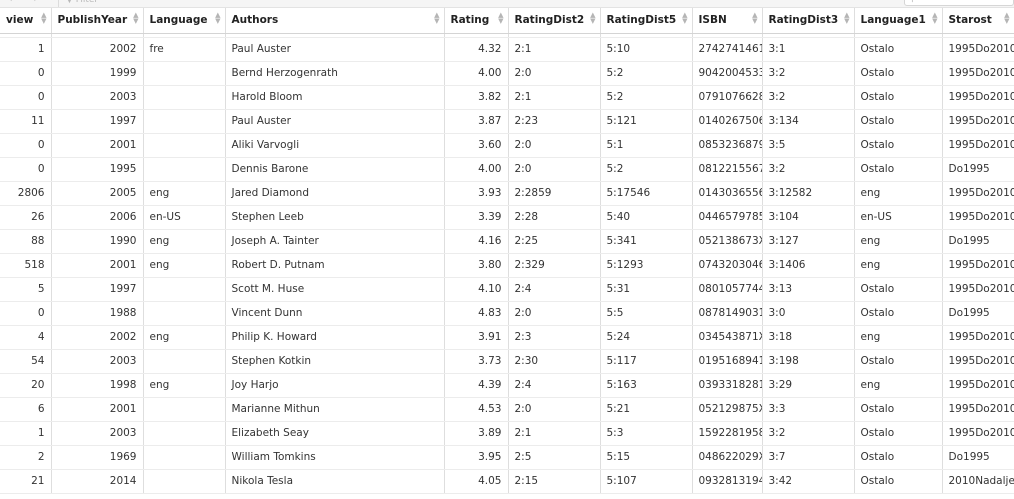 This screenshot has width=1014, height=499. What do you see at coordinates (970, 20) in the screenshot?
I see `column-header-label: Starost` at bounding box center [970, 20].